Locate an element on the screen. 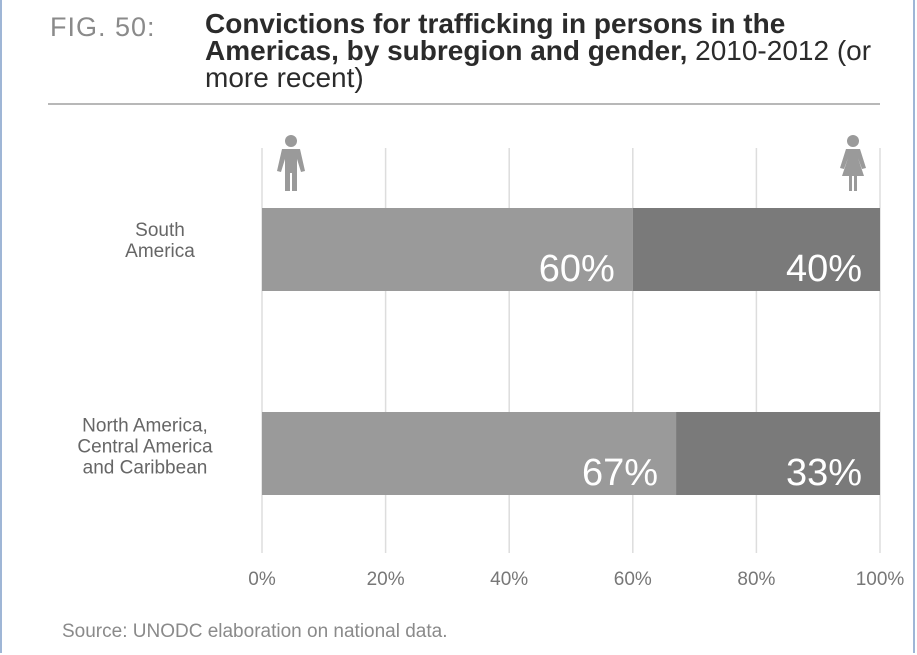 The height and width of the screenshot is (655, 917). title-divider is located at coordinates (464, 104).